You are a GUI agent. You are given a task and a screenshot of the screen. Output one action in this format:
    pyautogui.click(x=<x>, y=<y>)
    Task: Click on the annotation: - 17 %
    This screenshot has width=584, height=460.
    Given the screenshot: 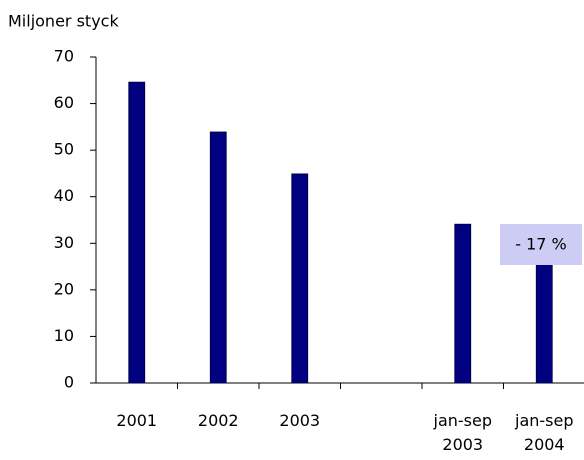 What is the action you would take?
    pyautogui.click(x=541, y=244)
    